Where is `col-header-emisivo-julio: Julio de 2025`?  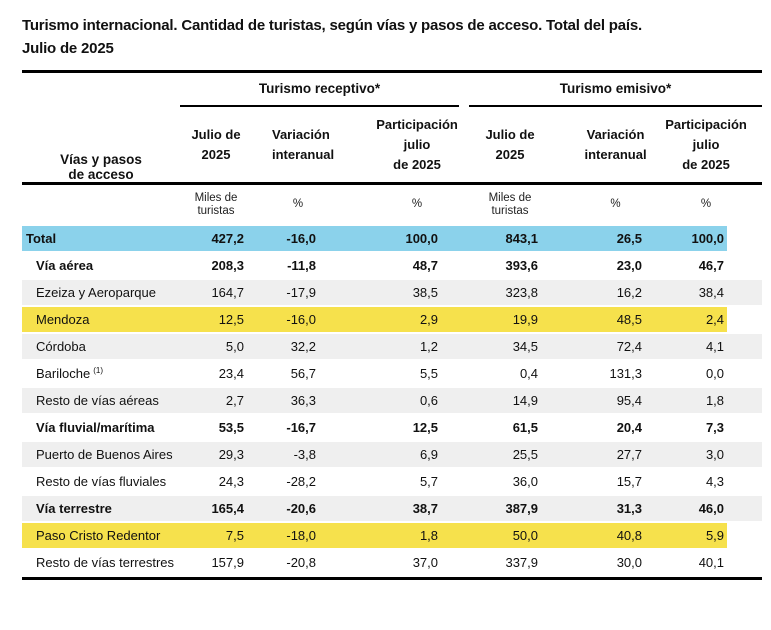
col-header-emisivo-julio: Julio de 2025 is located at coordinates (510, 146).